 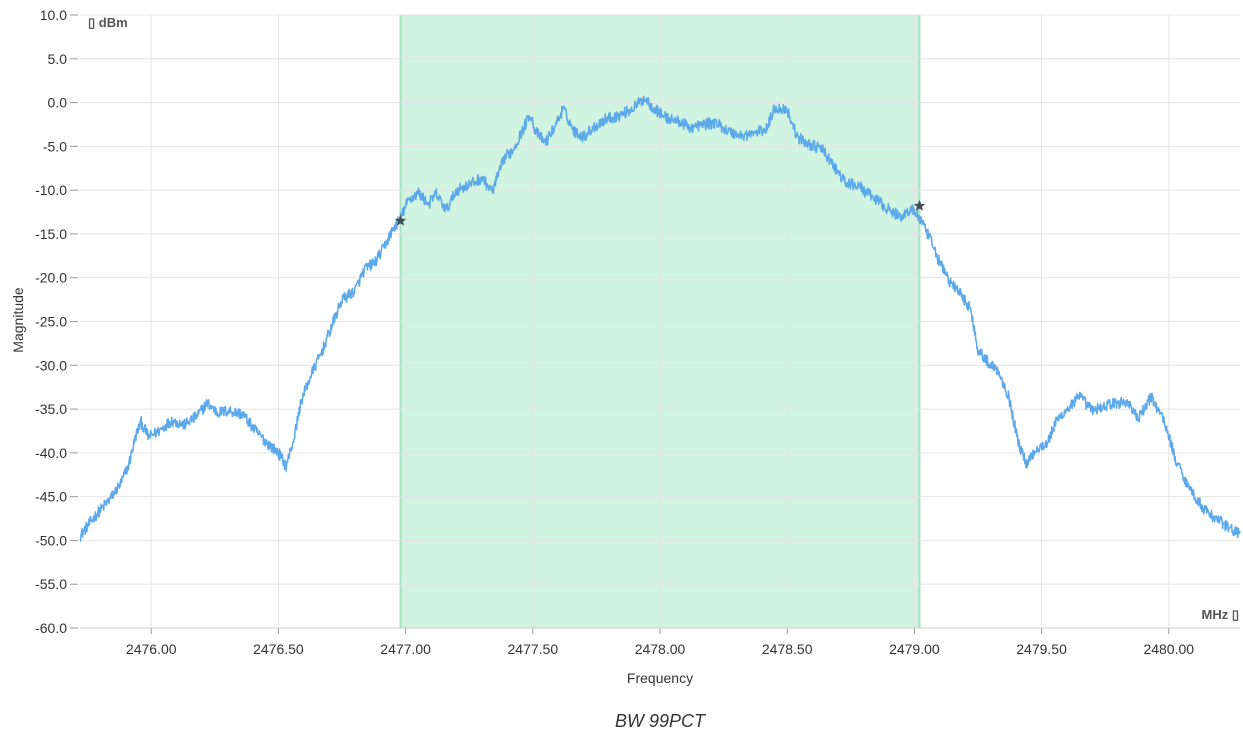 I want to click on x-tick-label: 2478.50, so click(x=787, y=649).